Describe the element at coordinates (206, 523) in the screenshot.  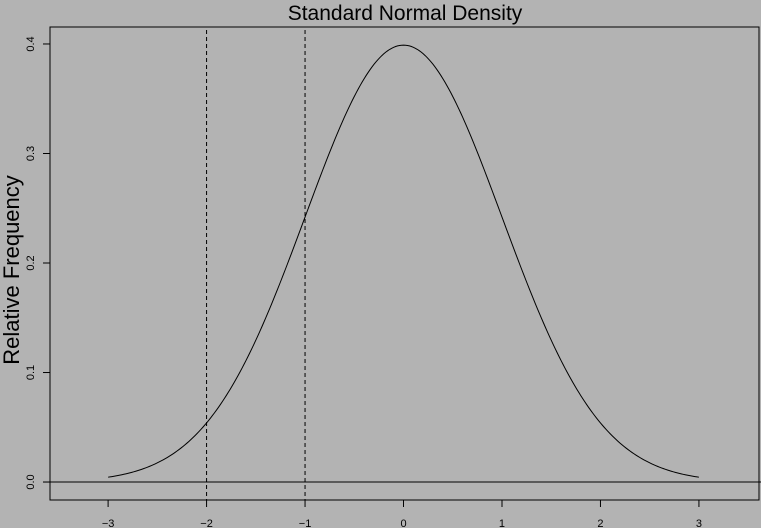
I see `x-tick-label: −2` at that location.